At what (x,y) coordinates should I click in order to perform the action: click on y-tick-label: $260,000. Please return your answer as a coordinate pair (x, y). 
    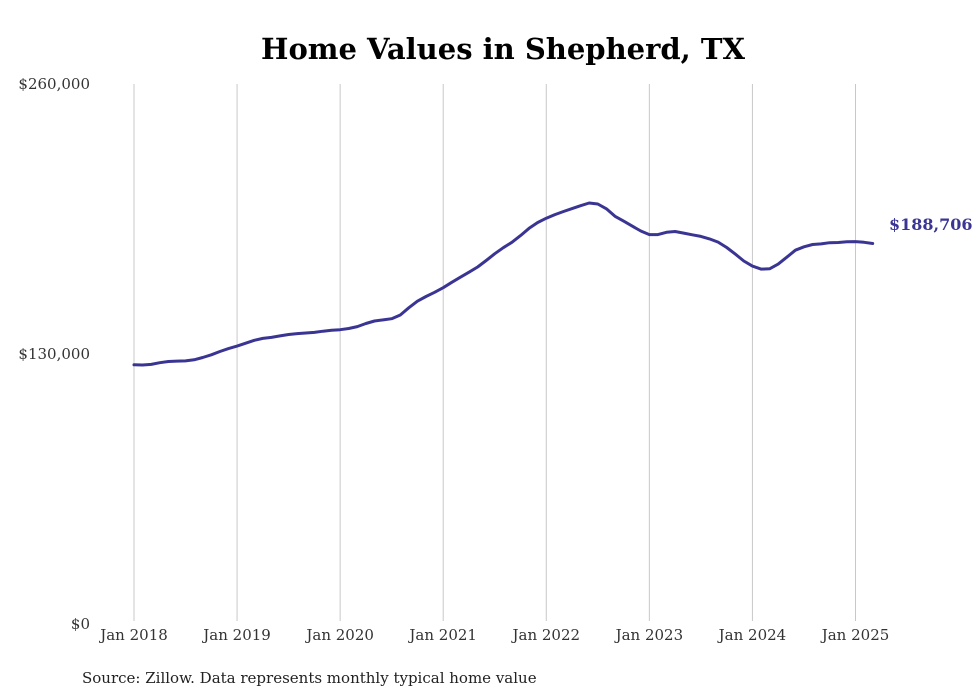
    Looking at the image, I should click on (54, 84).